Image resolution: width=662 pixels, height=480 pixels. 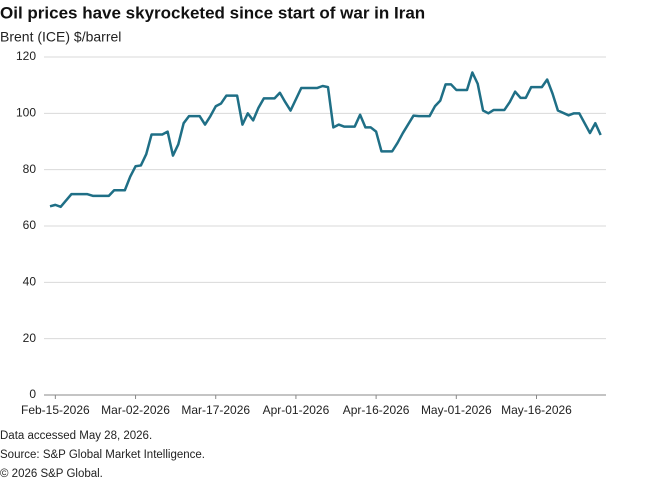 I want to click on y-tick-label: 80, so click(x=30, y=169).